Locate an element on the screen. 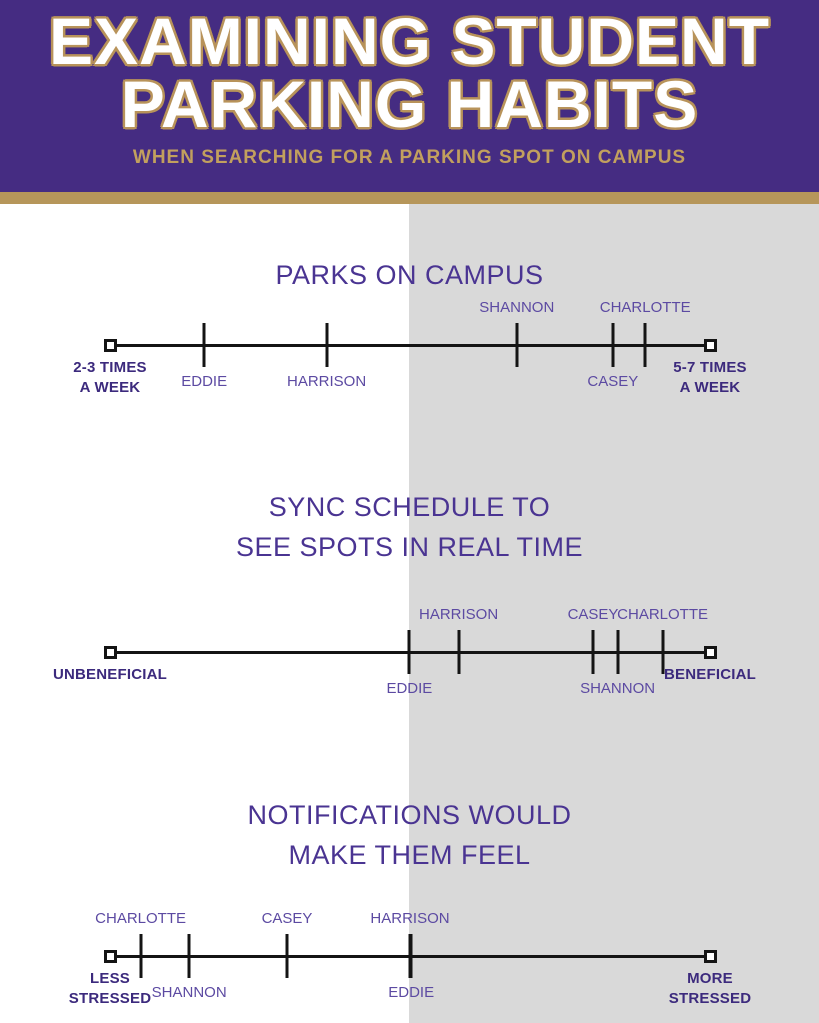 The width and height of the screenshot is (819, 1023). axis-max-label: MORE STRESSED is located at coordinates (710, 988).